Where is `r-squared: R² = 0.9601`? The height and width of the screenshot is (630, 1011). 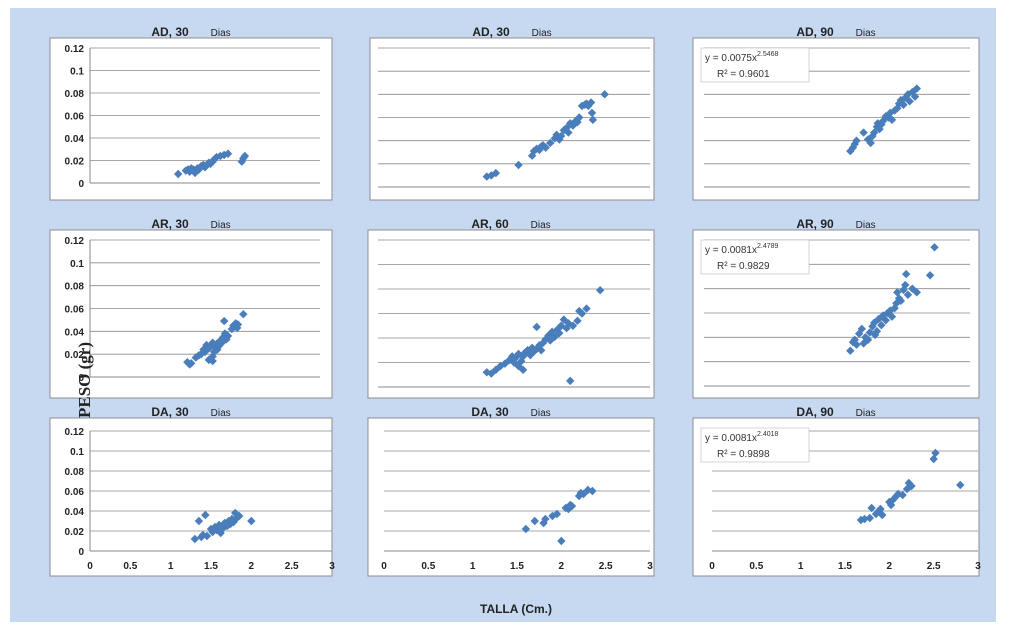
r-squared: R² = 0.9601 is located at coordinates (743, 74).